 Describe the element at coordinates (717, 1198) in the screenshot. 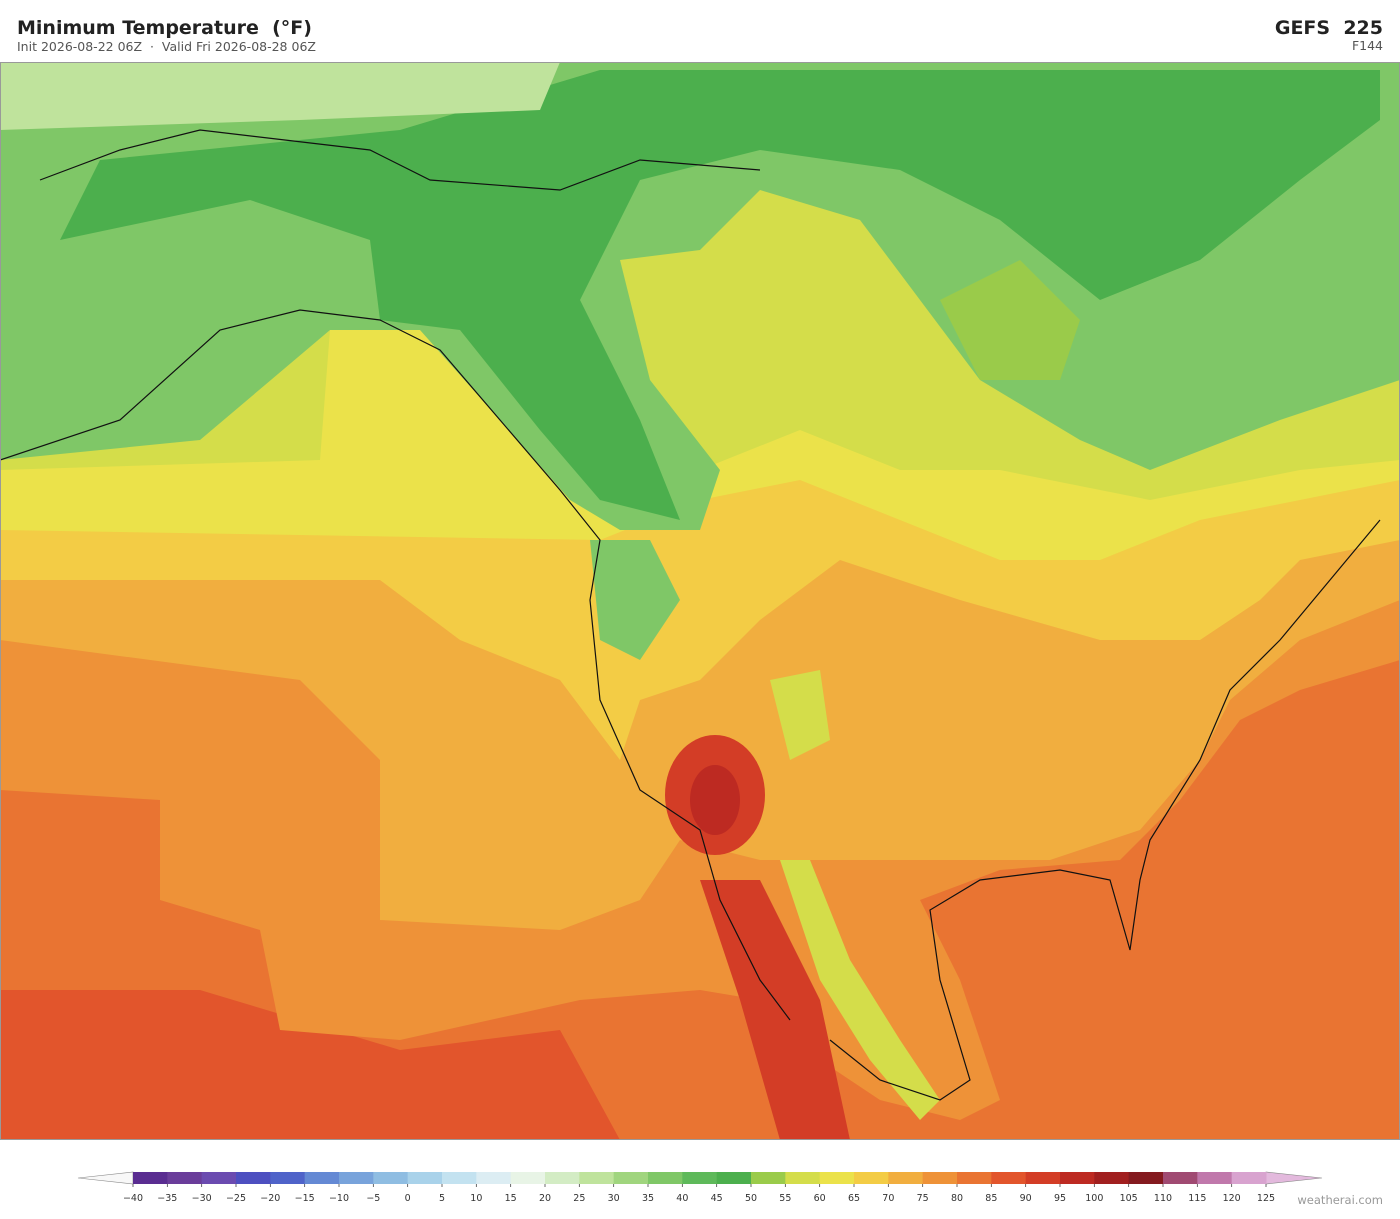

I see `colorbar-tick-label: 45` at that location.